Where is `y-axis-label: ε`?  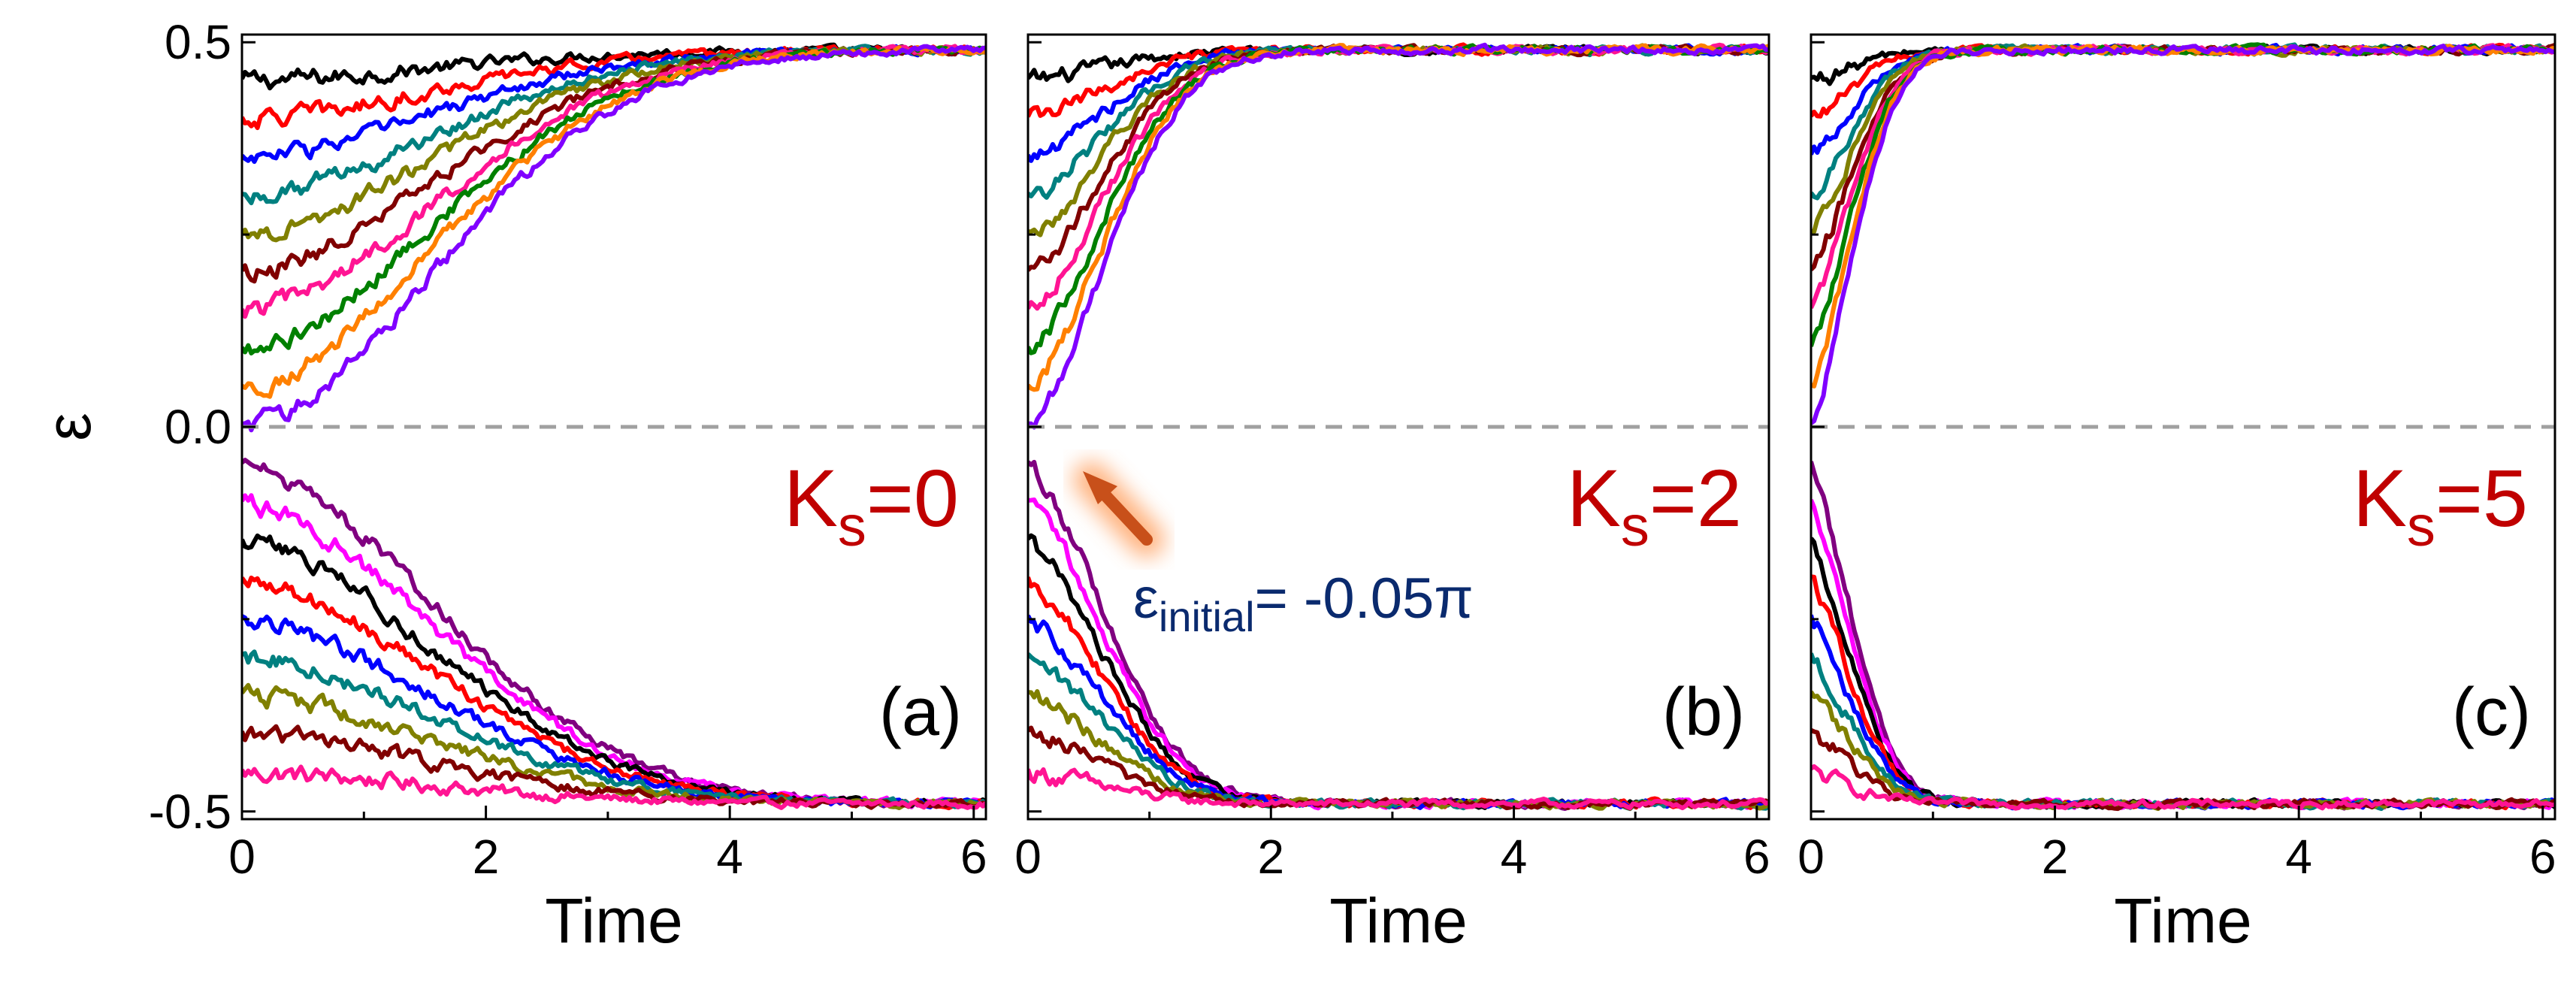 y-axis-label: ε is located at coordinates (69, 426).